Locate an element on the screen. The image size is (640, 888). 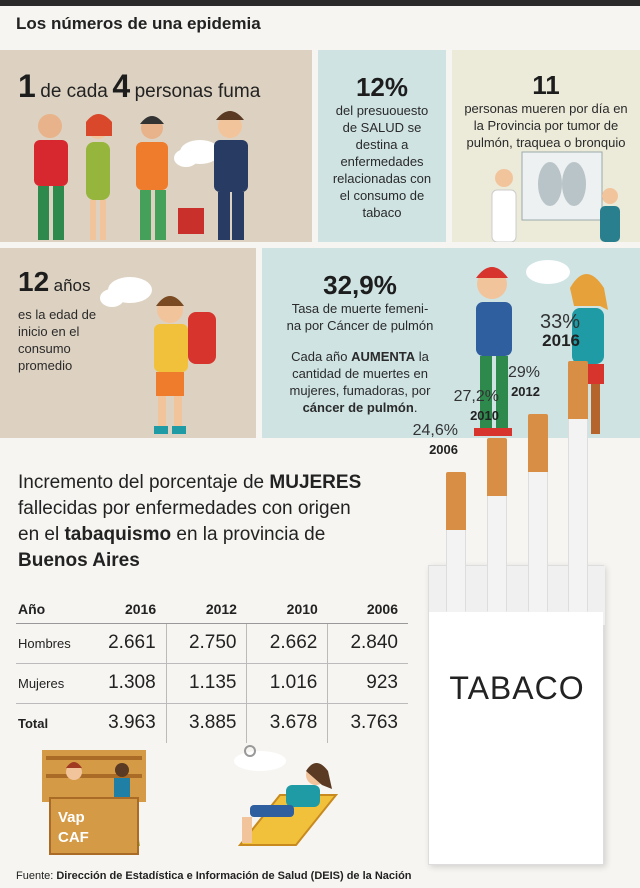
p3-text: mujeres, fumadoras, por is located at coordinates (360, 390).